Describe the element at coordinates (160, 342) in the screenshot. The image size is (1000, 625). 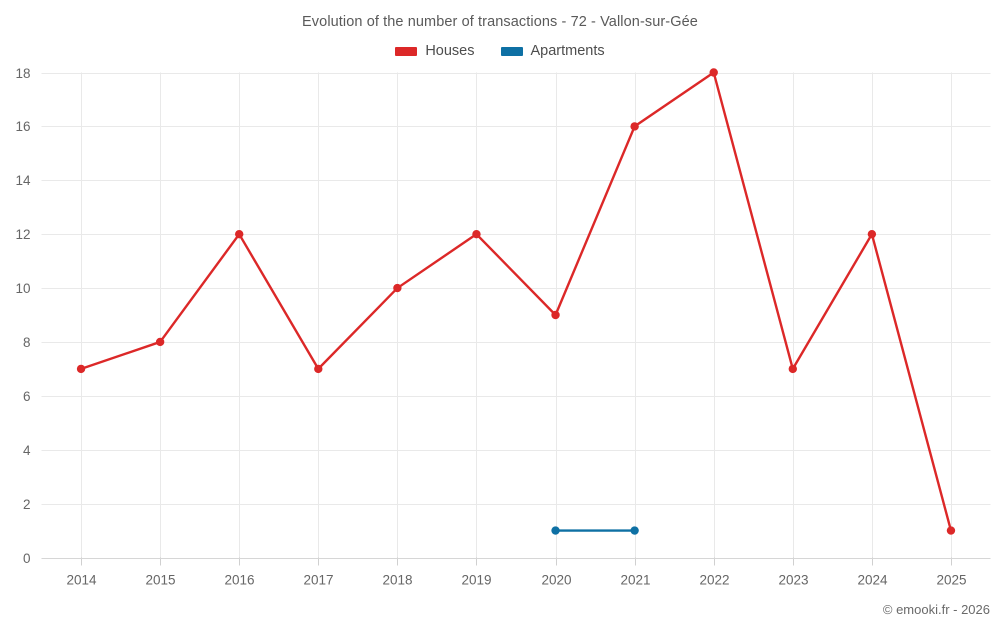
I see `data-point-houses-2015` at that location.